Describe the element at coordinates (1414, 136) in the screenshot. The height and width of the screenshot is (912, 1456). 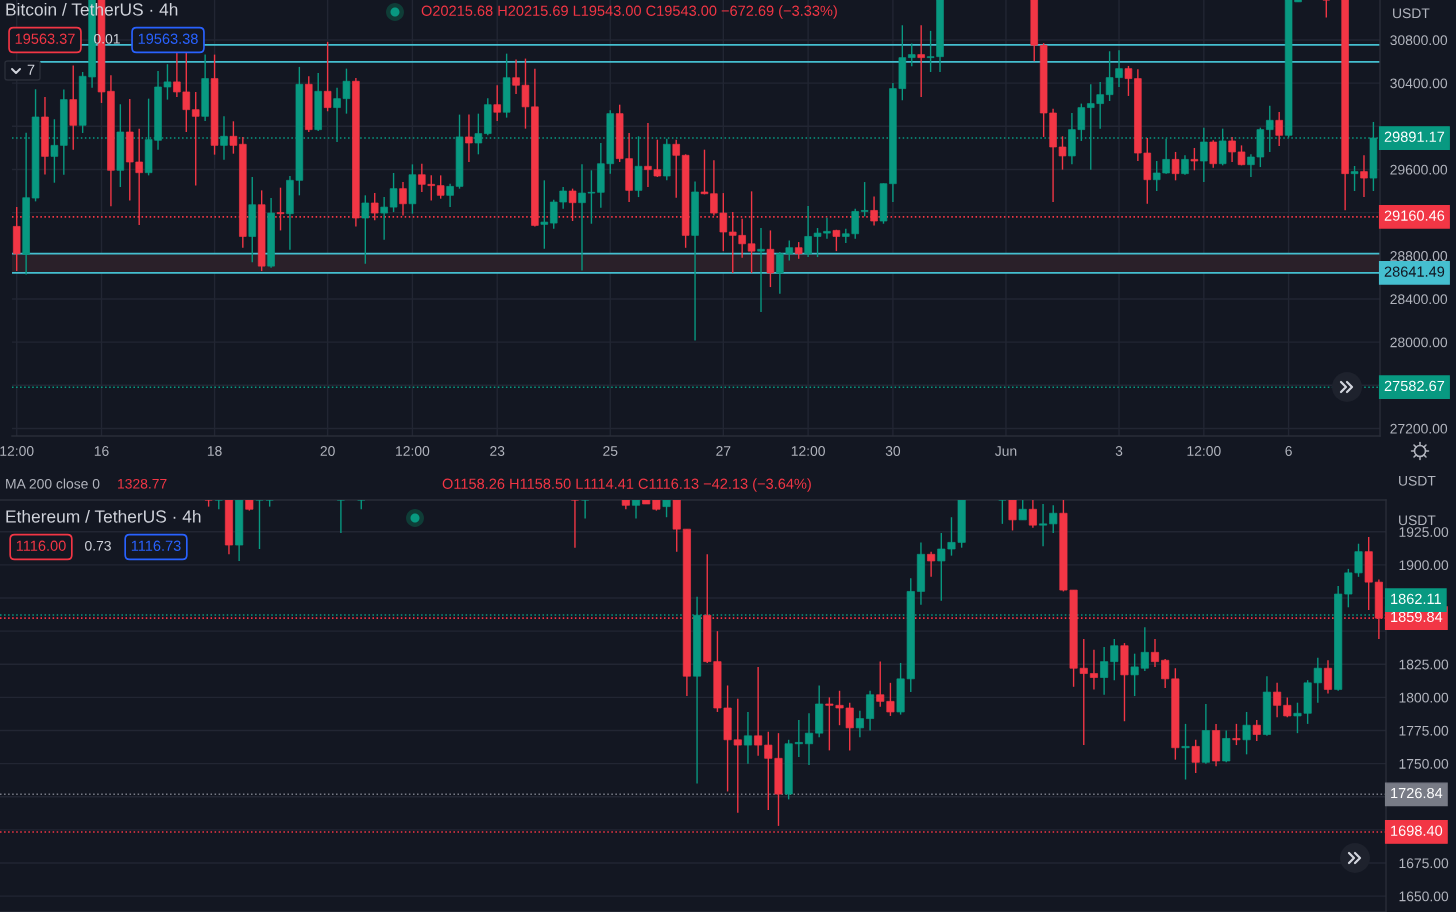
I see `ref-line-label: 29891.17` at that location.